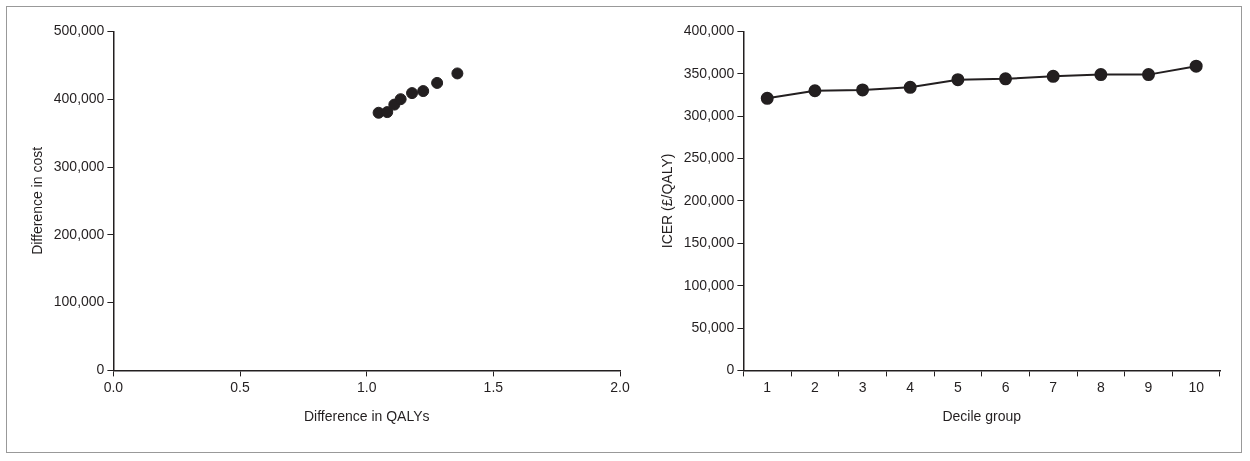  Describe the element at coordinates (37, 200) in the screenshot. I see `y-axis-title: Difference in cost` at that location.